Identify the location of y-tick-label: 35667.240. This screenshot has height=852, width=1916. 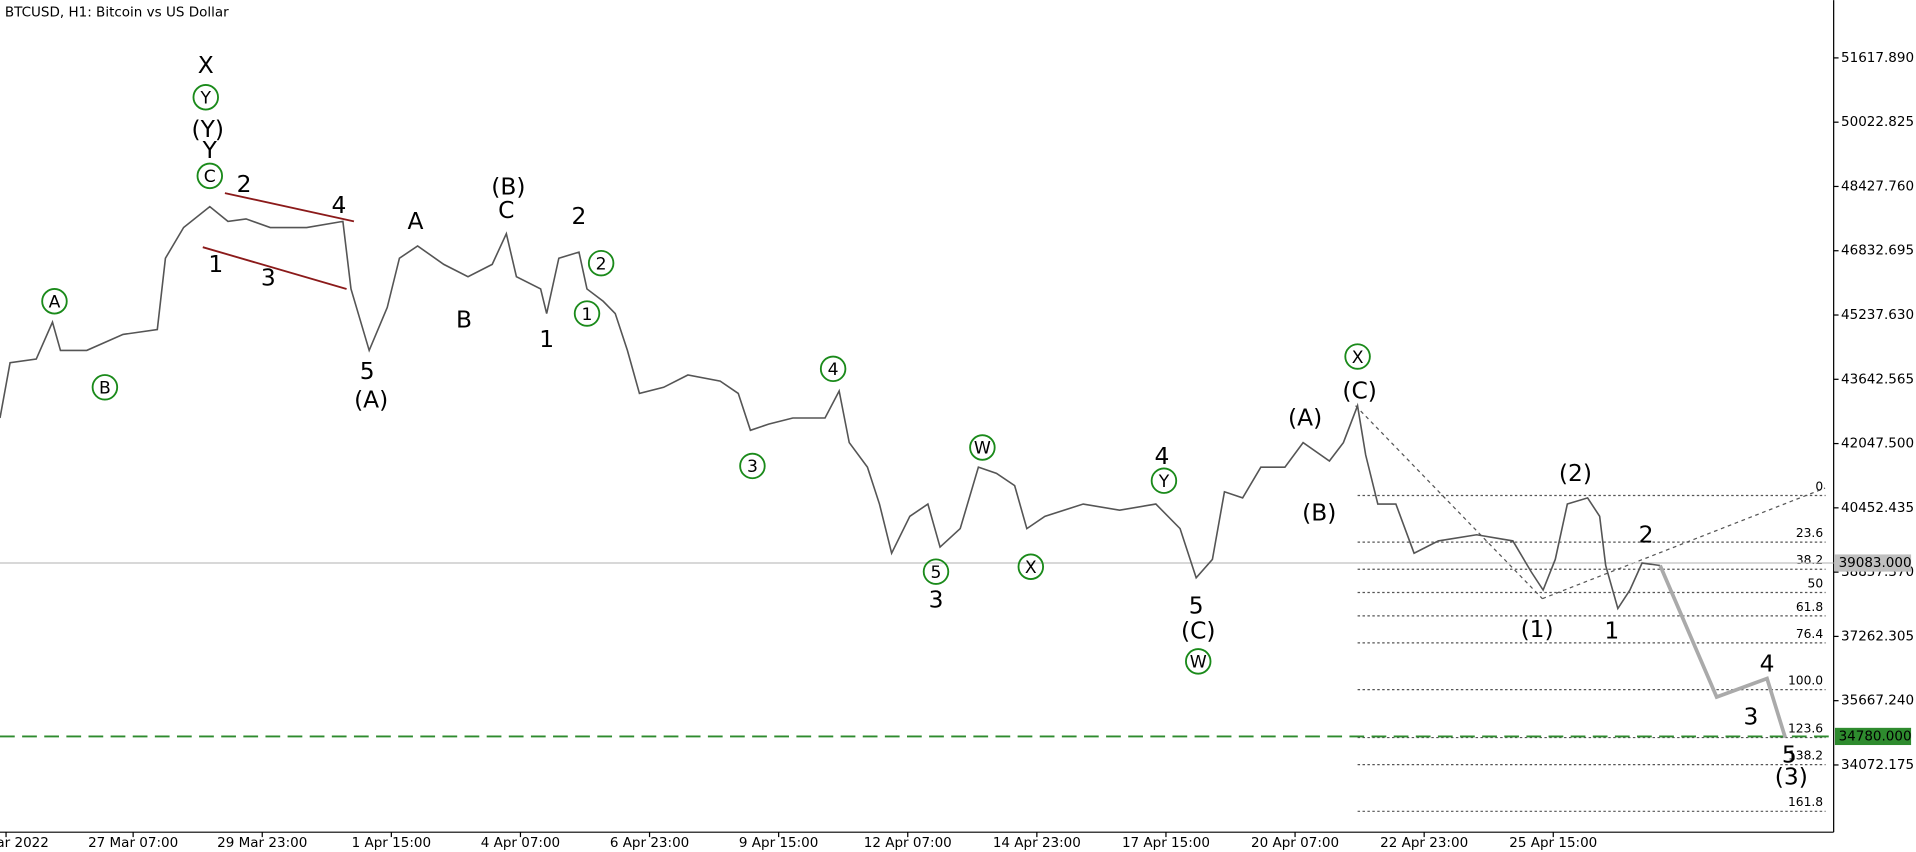
(1877, 701).